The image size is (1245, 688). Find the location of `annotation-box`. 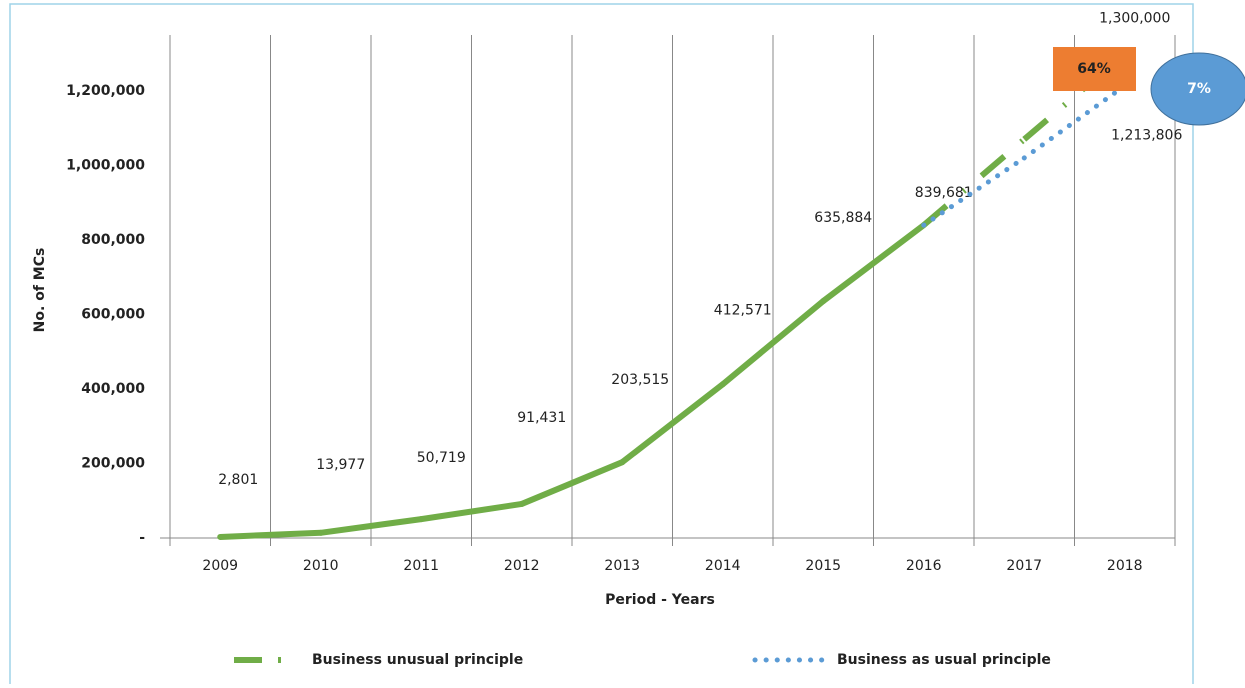

annotation-box is located at coordinates (1094, 69).